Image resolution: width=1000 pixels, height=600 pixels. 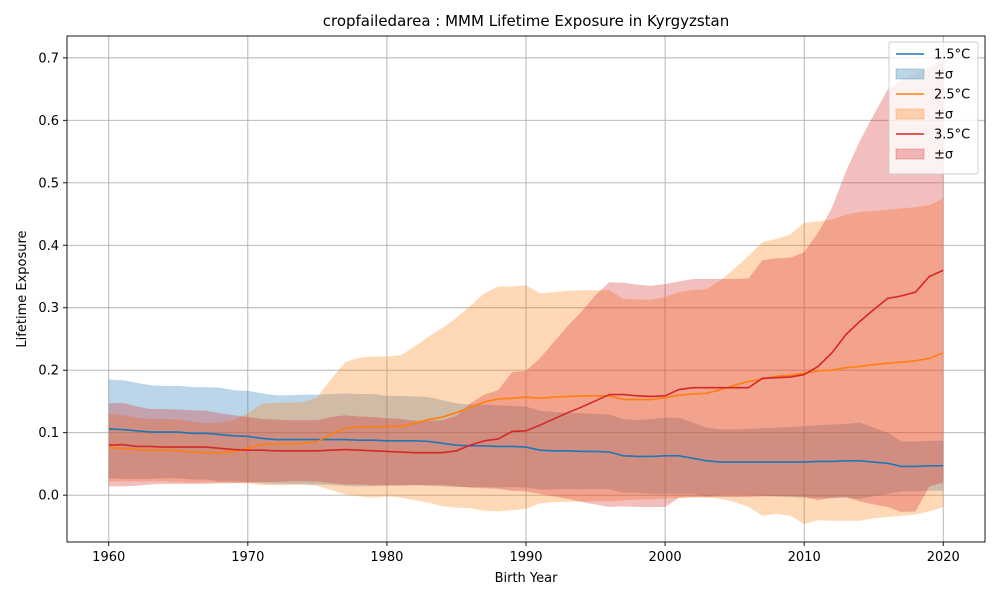 I want to click on x-tick-label: 2010, so click(x=804, y=557).